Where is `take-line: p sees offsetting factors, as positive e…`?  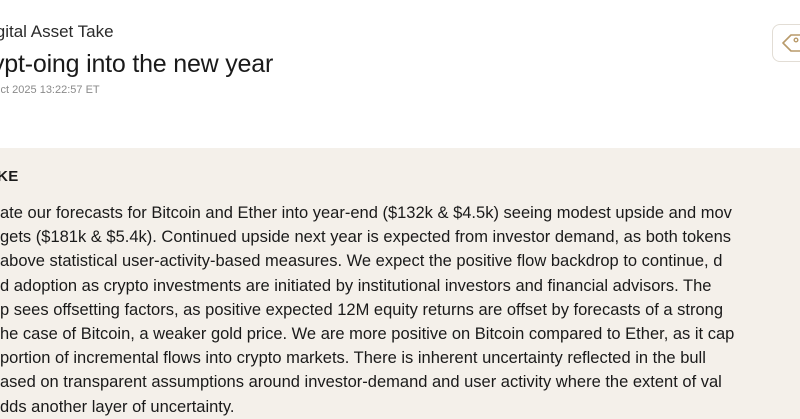 take-line: p sees offsetting factors, as positive e… is located at coordinates (362, 309).